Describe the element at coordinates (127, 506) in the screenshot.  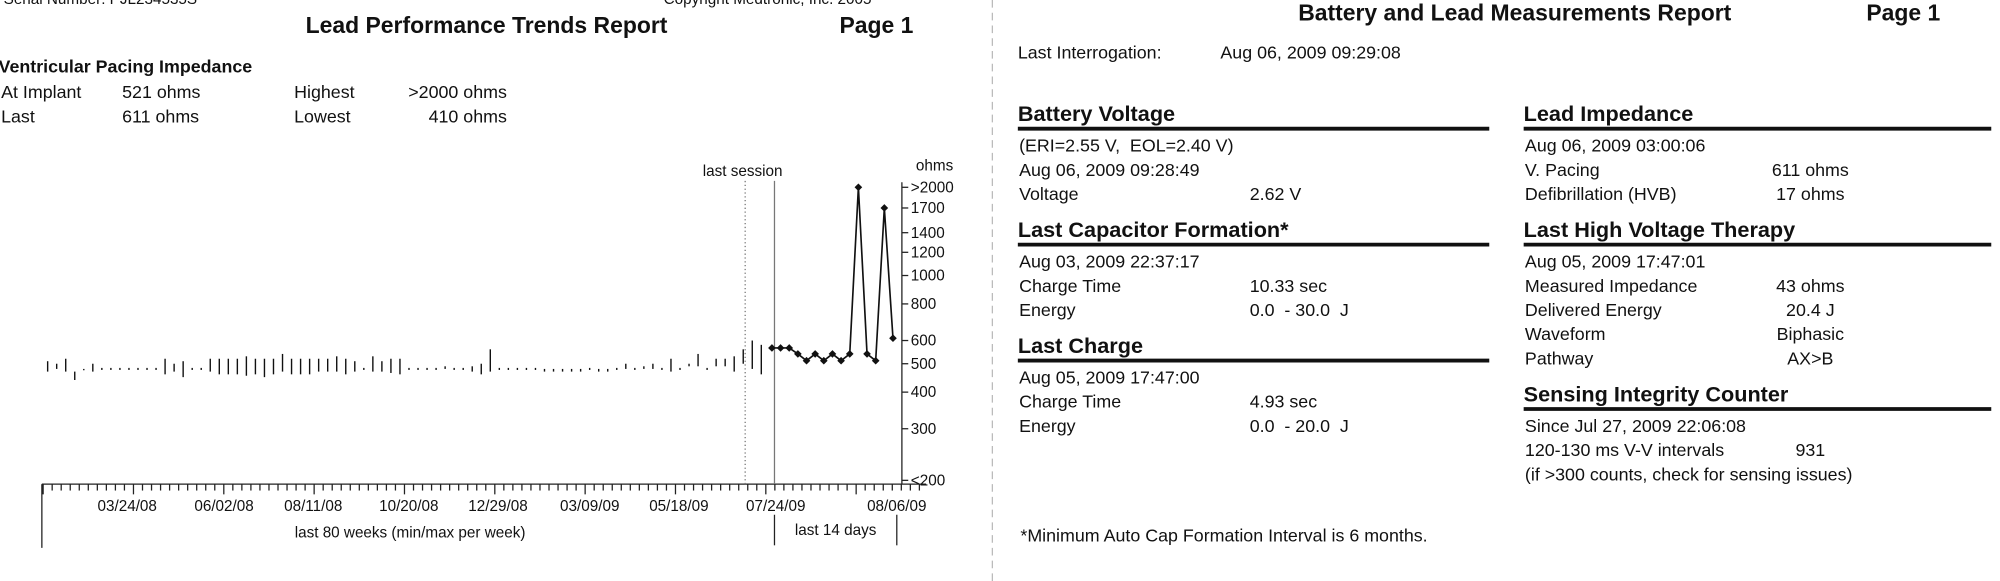
I see `x-tick-label: 03/24/08` at that location.